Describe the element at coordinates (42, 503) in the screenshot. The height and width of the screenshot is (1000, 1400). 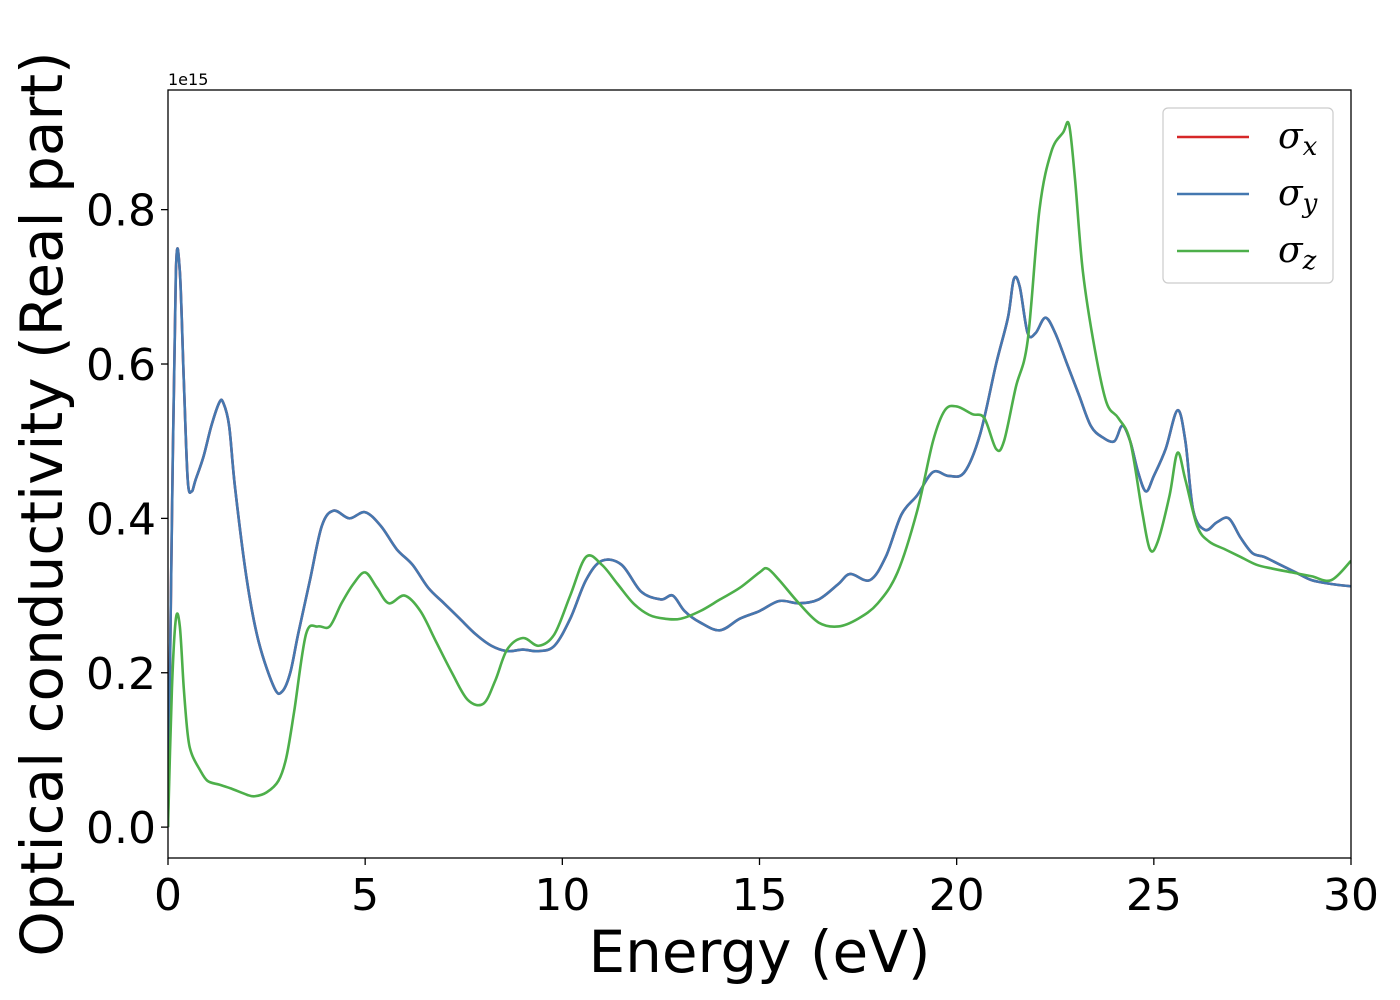
I see `y-axis-label: Optical conductivity (Real part)` at that location.